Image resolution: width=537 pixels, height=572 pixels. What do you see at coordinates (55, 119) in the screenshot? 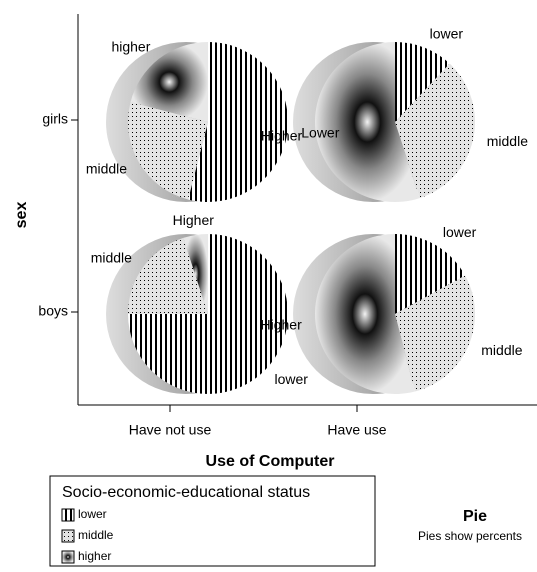
I see `y-tick-label: girls` at bounding box center [55, 119].